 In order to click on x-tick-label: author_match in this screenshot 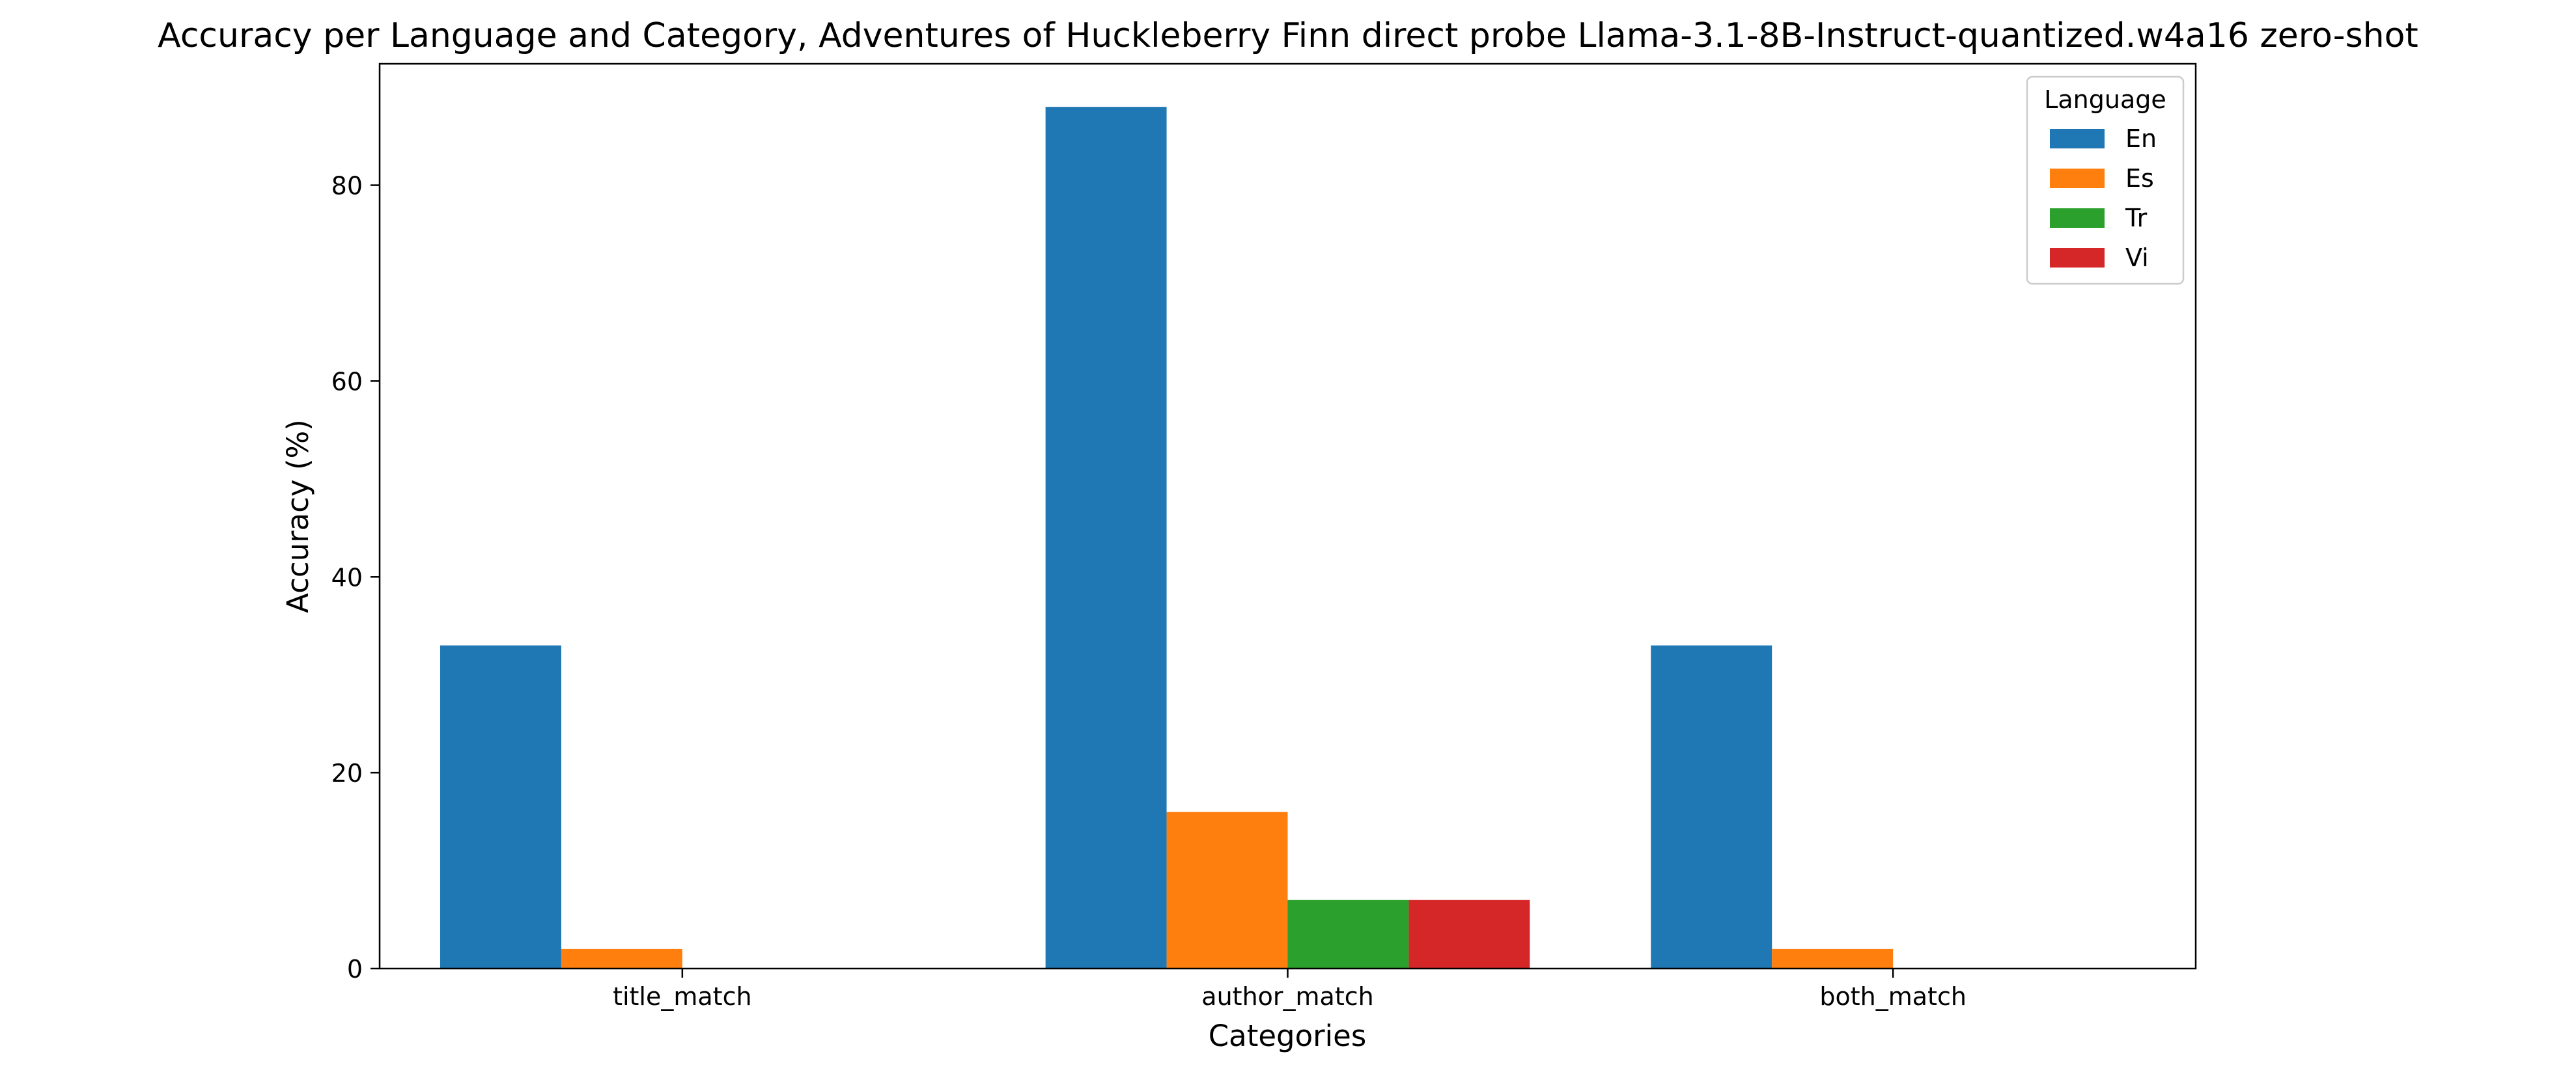, I will do `click(1287, 996)`.